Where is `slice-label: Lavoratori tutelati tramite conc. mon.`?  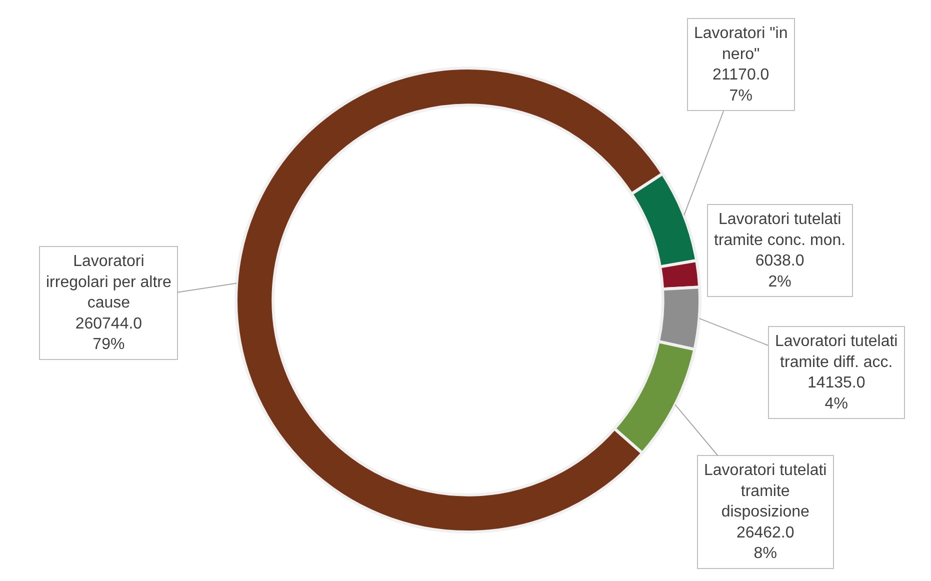
slice-label: Lavoratori tutelati tramite conc. mon. is located at coordinates (780, 230).